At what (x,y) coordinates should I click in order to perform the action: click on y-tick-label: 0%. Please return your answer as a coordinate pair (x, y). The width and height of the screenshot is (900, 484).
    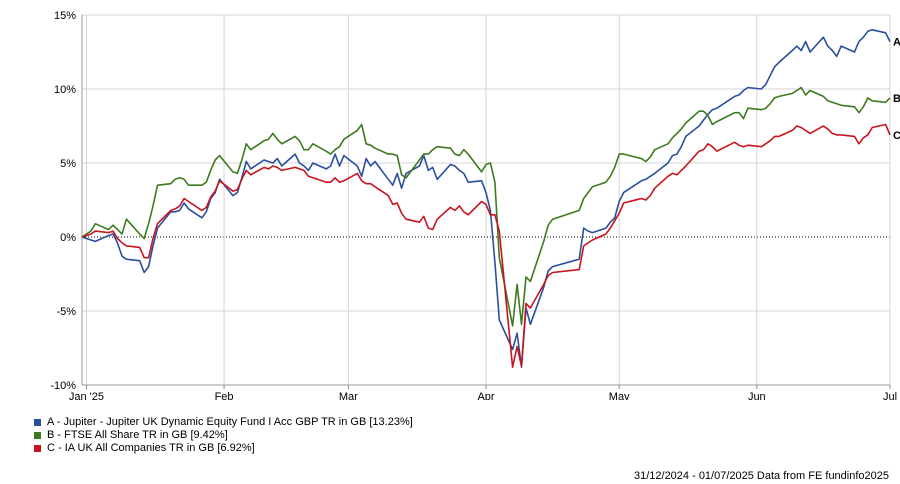
    Looking at the image, I should click on (68, 238).